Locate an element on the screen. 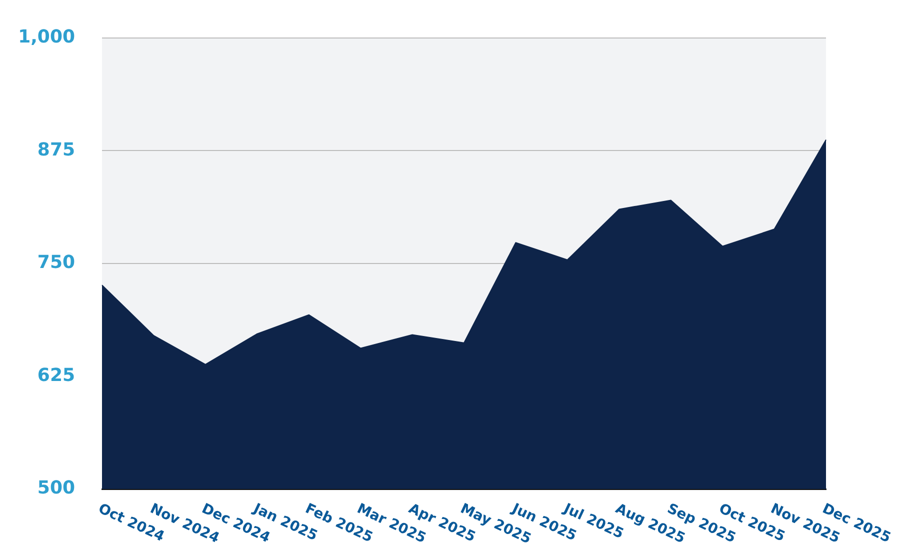  y-tick-label: 625 is located at coordinates (56, 375).